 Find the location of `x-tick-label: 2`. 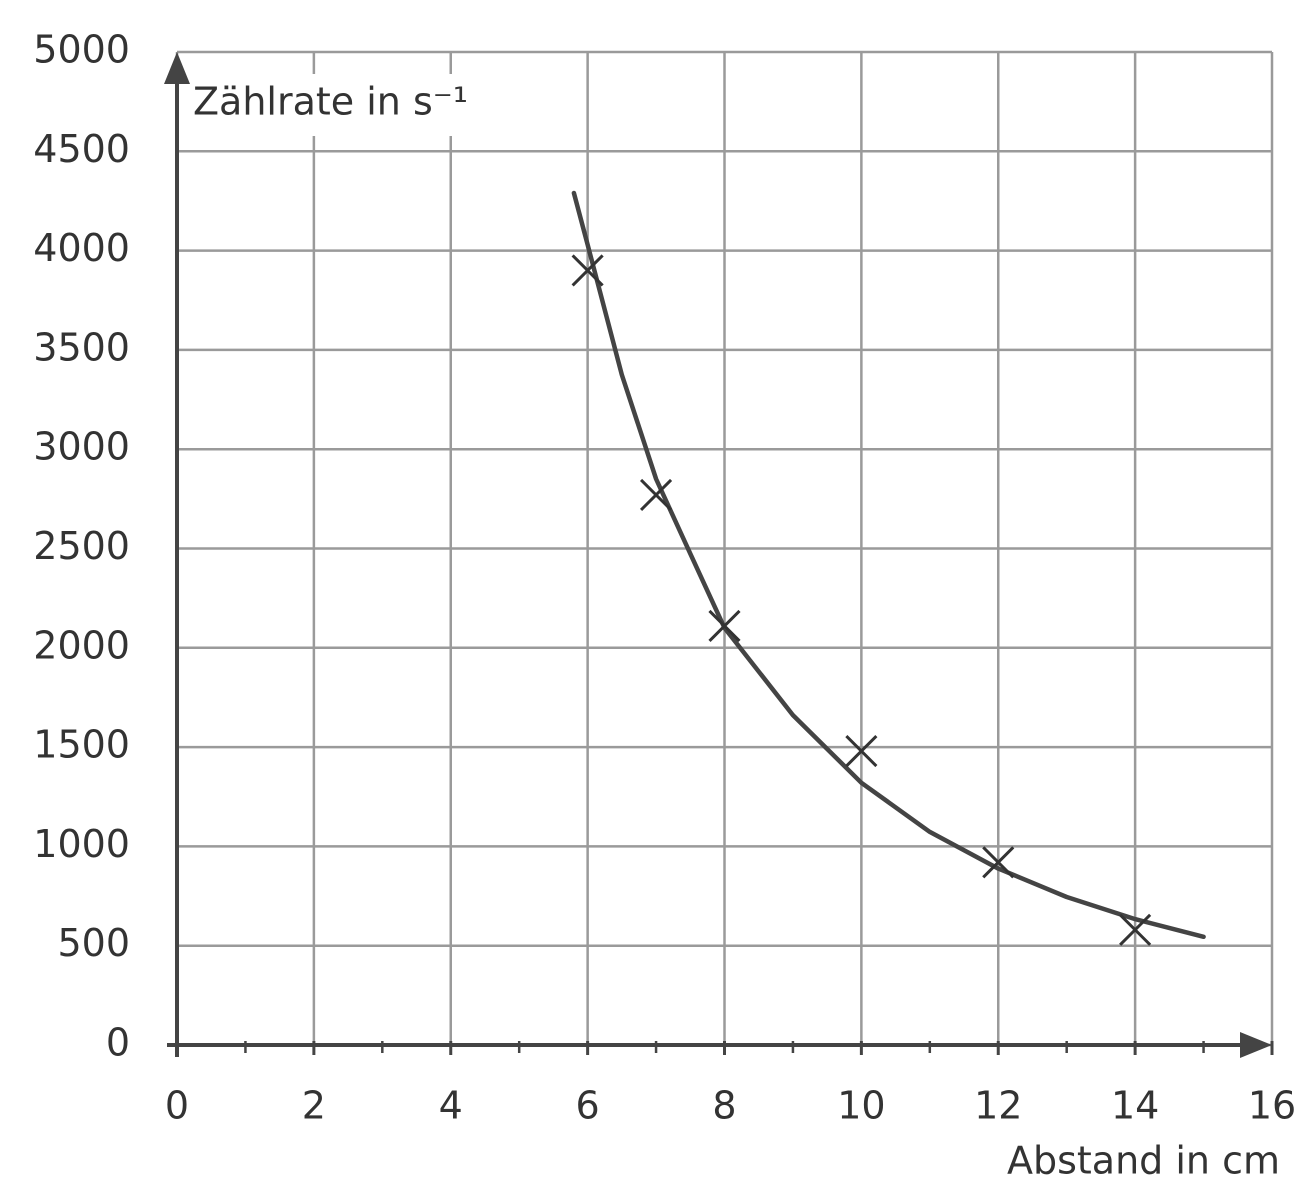

x-tick-label: 2 is located at coordinates (314, 1106).